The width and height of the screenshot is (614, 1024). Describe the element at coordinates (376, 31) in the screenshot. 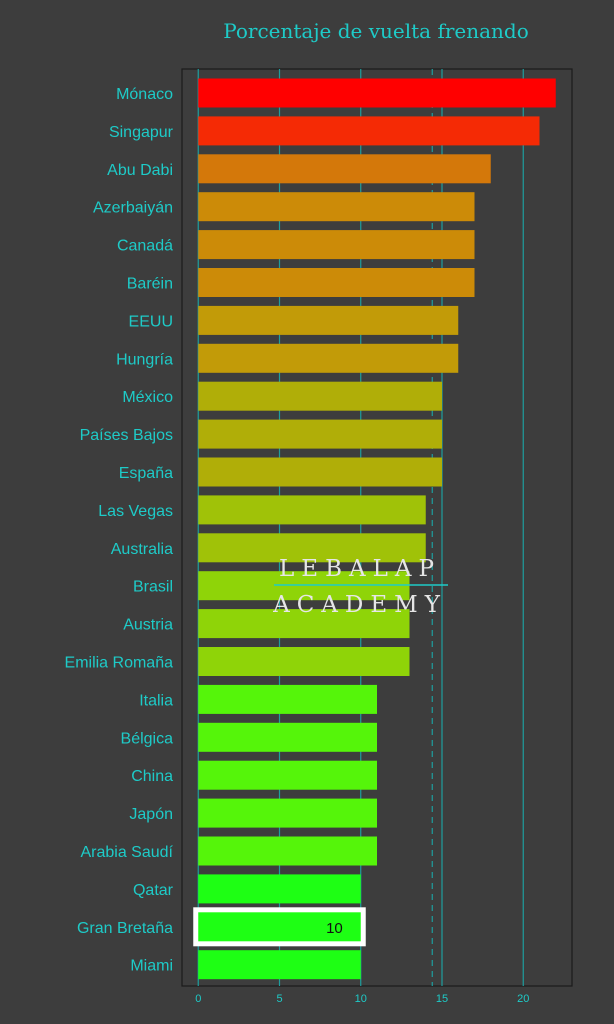

I see `chart-title: Porcentaje de vuelta frenando` at that location.